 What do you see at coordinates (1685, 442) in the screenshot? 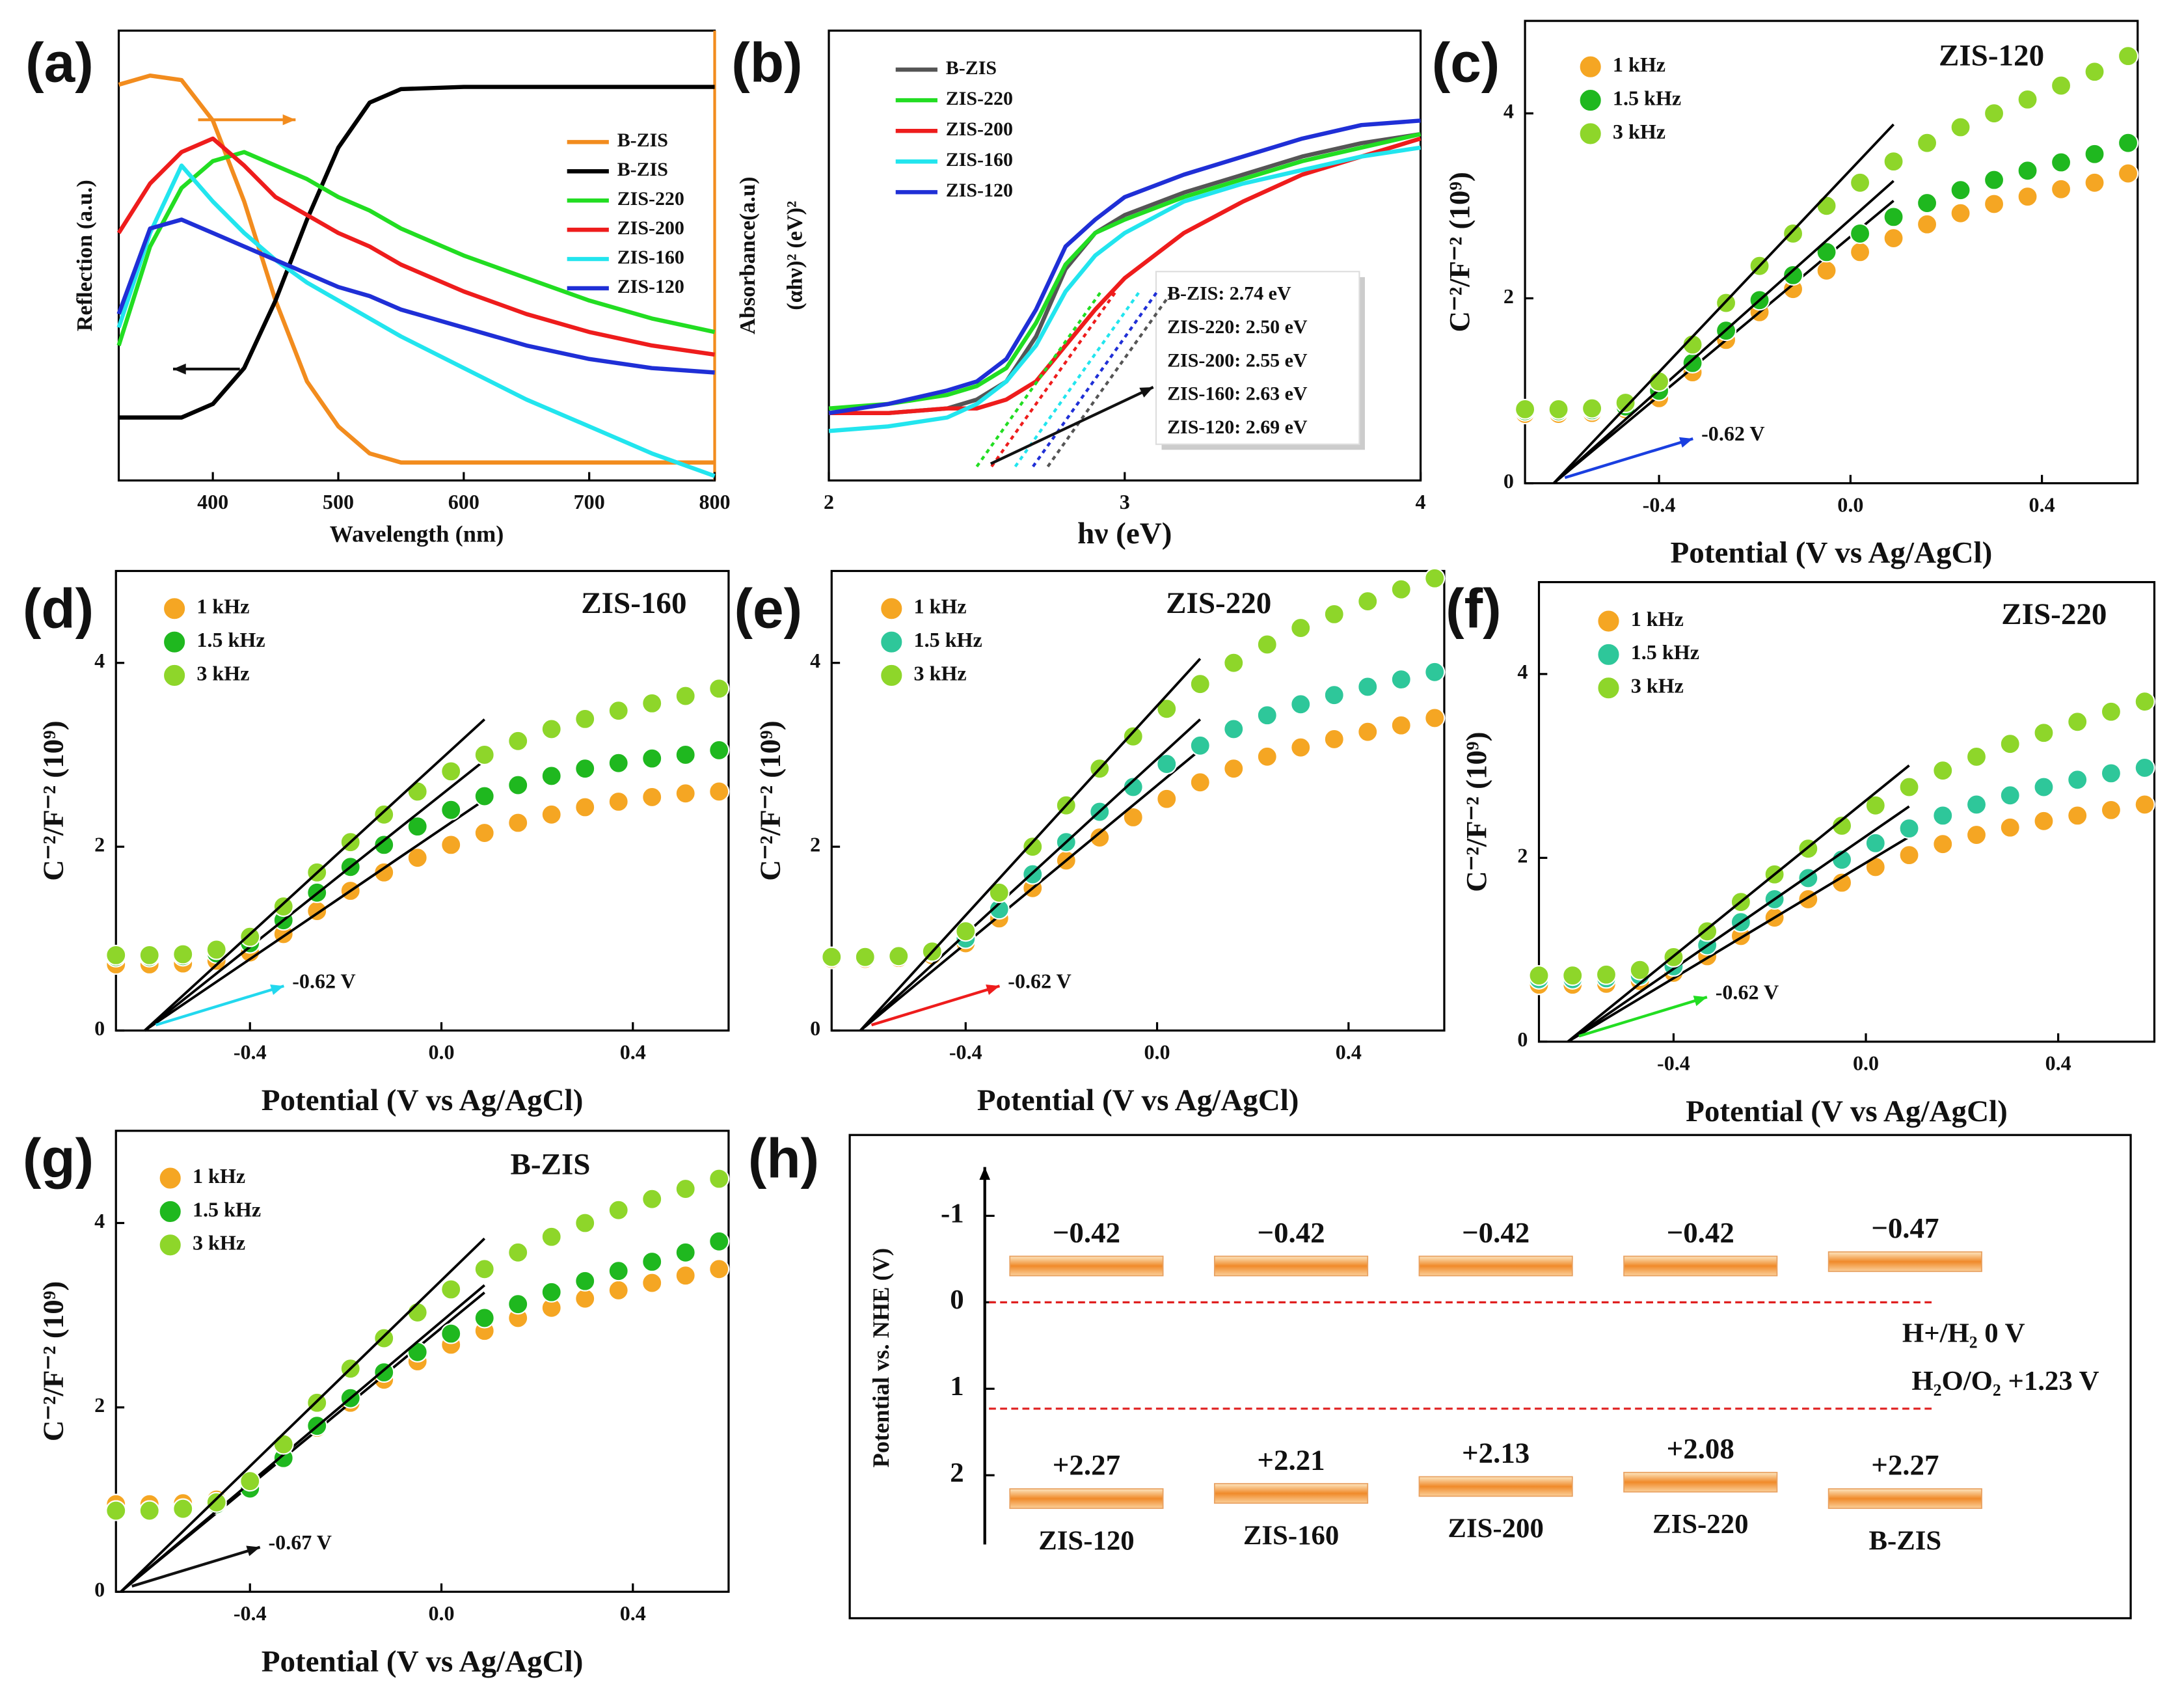
I see `arrow-head` at bounding box center [1685, 442].